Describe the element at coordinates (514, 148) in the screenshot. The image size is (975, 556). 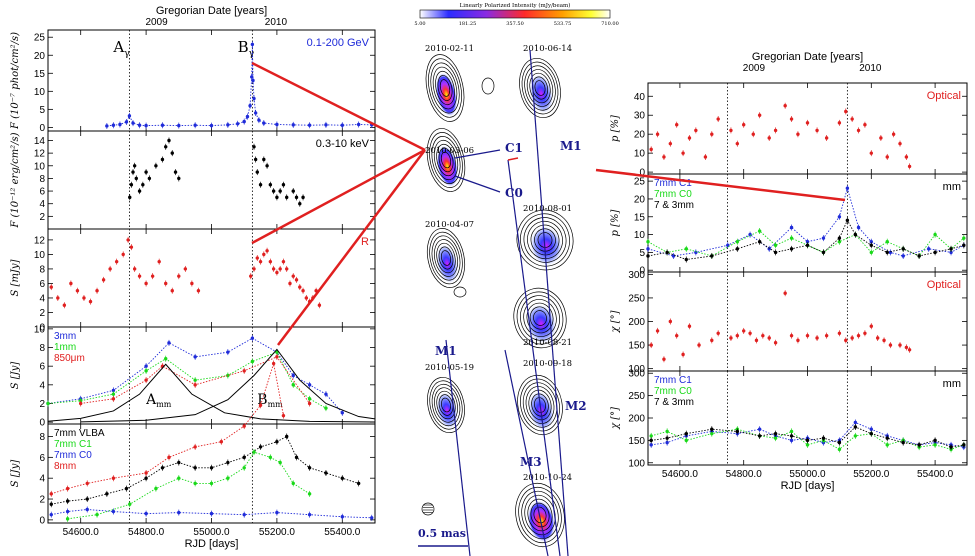
I see `component-label: C1` at that location.